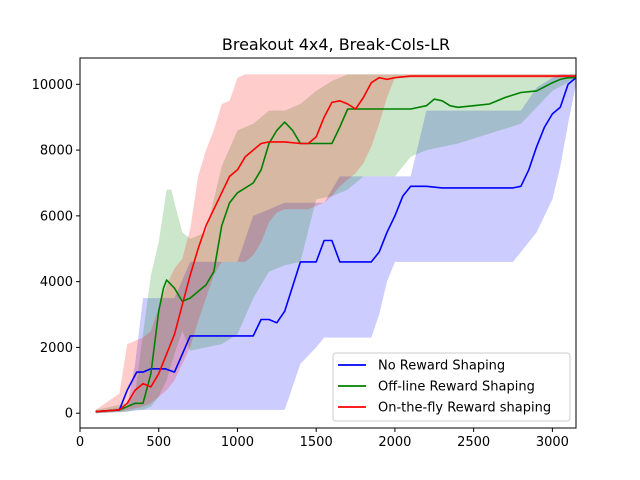 Image resolution: width=640 pixels, height=480 pixels. Describe the element at coordinates (237, 442) in the screenshot. I see `x-tick-label: 1000` at that location.